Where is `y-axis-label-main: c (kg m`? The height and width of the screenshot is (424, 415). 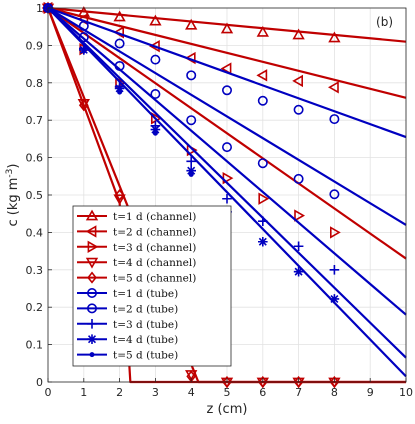
y-axis-label-main: c (kg m is located at coordinates (13, 202).